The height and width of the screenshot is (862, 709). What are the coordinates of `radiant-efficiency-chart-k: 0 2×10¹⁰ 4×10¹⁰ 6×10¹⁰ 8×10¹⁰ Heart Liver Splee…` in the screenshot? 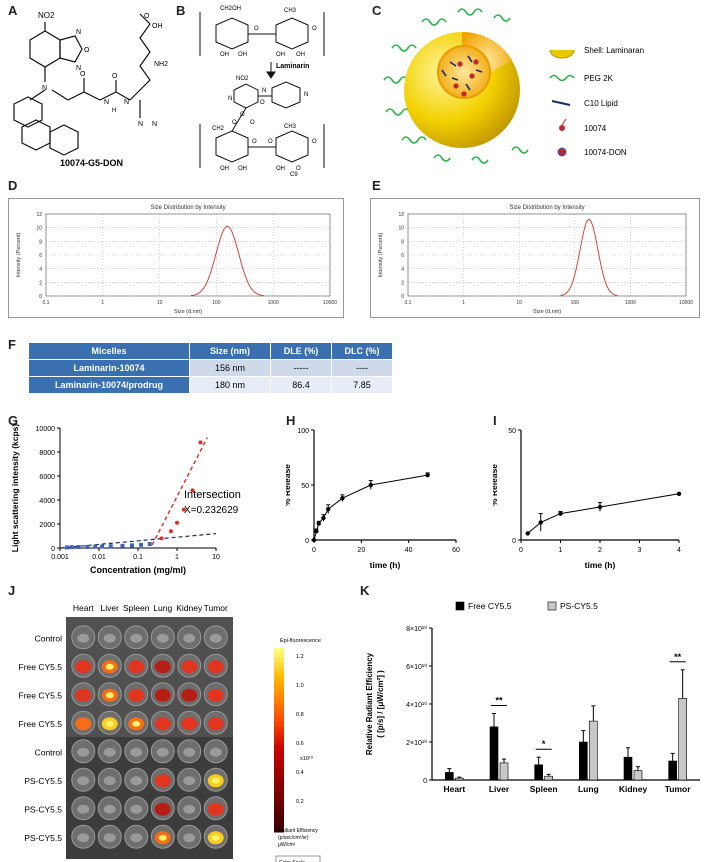 It's located at (532, 697).